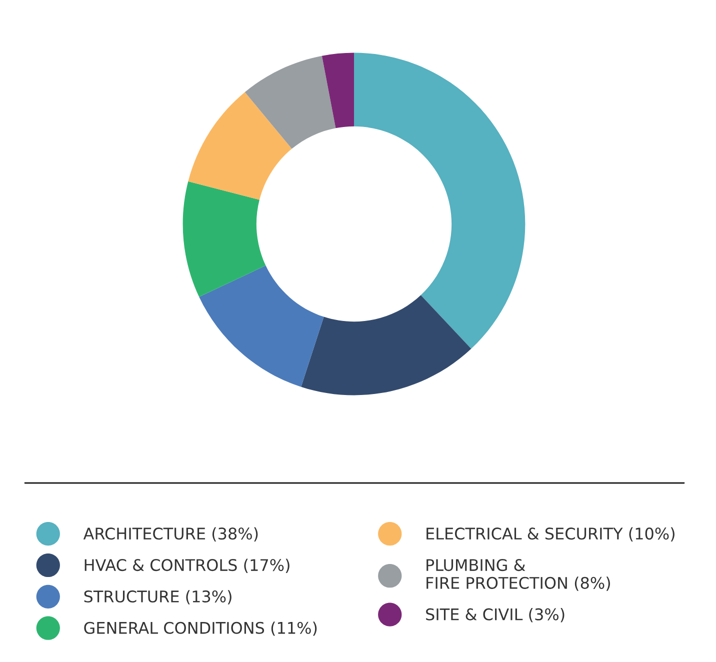 The width and height of the screenshot is (716, 662). I want to click on legend-label: HVAC & CONTROLS (17%), so click(187, 565).